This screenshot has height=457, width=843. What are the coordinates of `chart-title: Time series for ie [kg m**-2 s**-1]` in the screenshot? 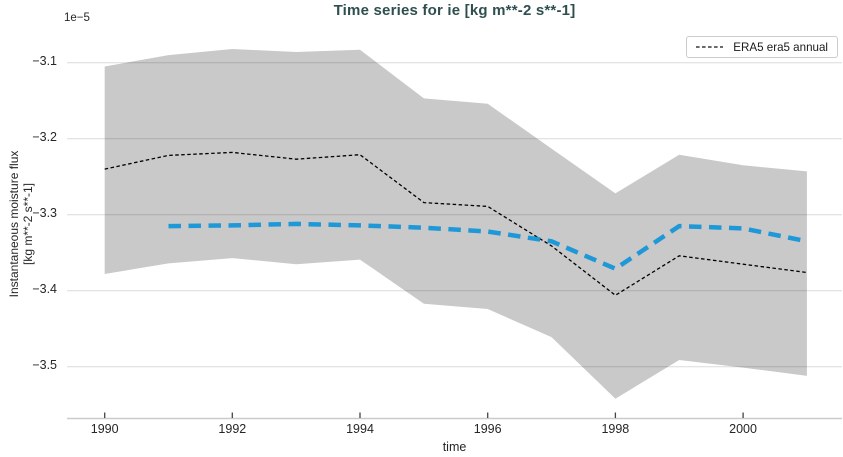 It's located at (454, 10).